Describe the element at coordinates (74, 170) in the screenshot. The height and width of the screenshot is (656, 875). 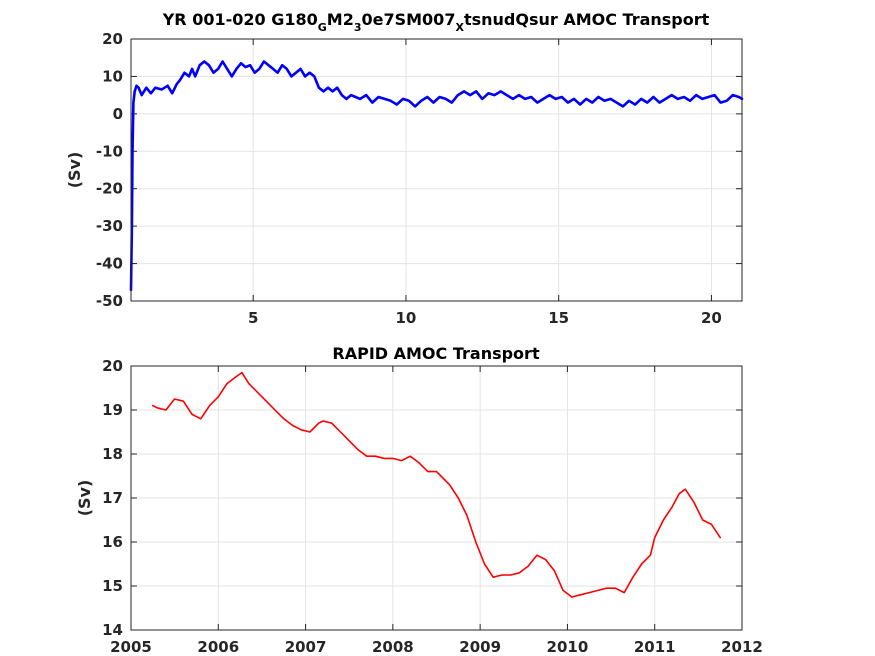
I see `top-y-axis-label: (Sv)` at that location.